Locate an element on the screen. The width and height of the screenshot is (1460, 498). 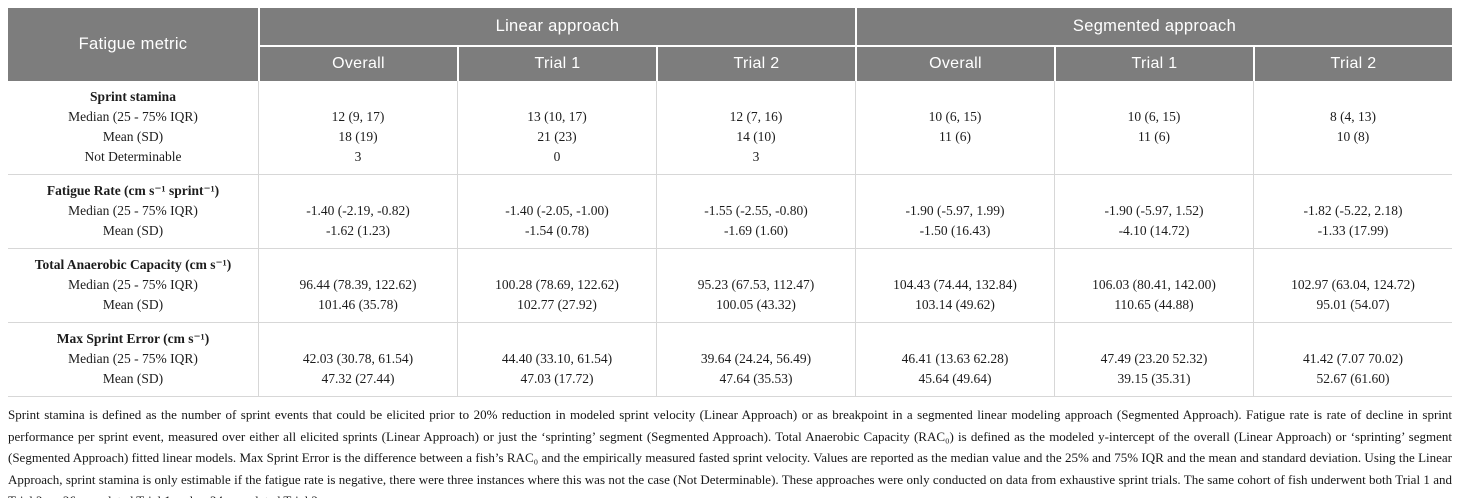
data-cell-segmented-trial2: -1.82 (-5.22, 2.18) -1.33 (17.99) is located at coordinates (1352, 212).